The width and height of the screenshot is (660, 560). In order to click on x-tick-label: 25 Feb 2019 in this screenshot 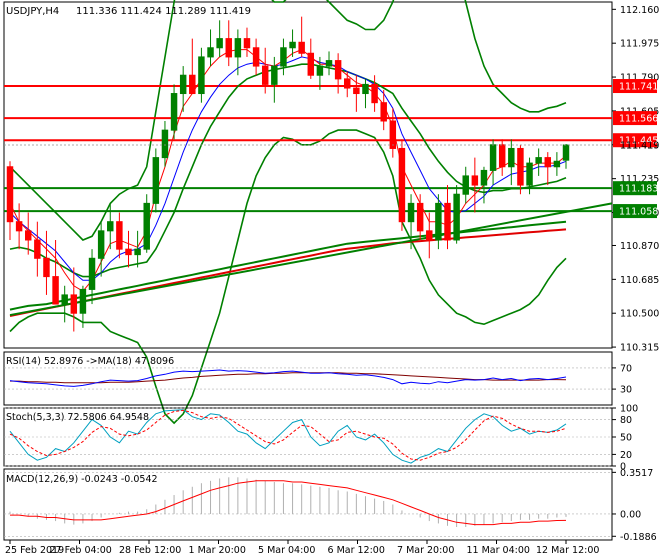, I will do `click(34, 550)`.